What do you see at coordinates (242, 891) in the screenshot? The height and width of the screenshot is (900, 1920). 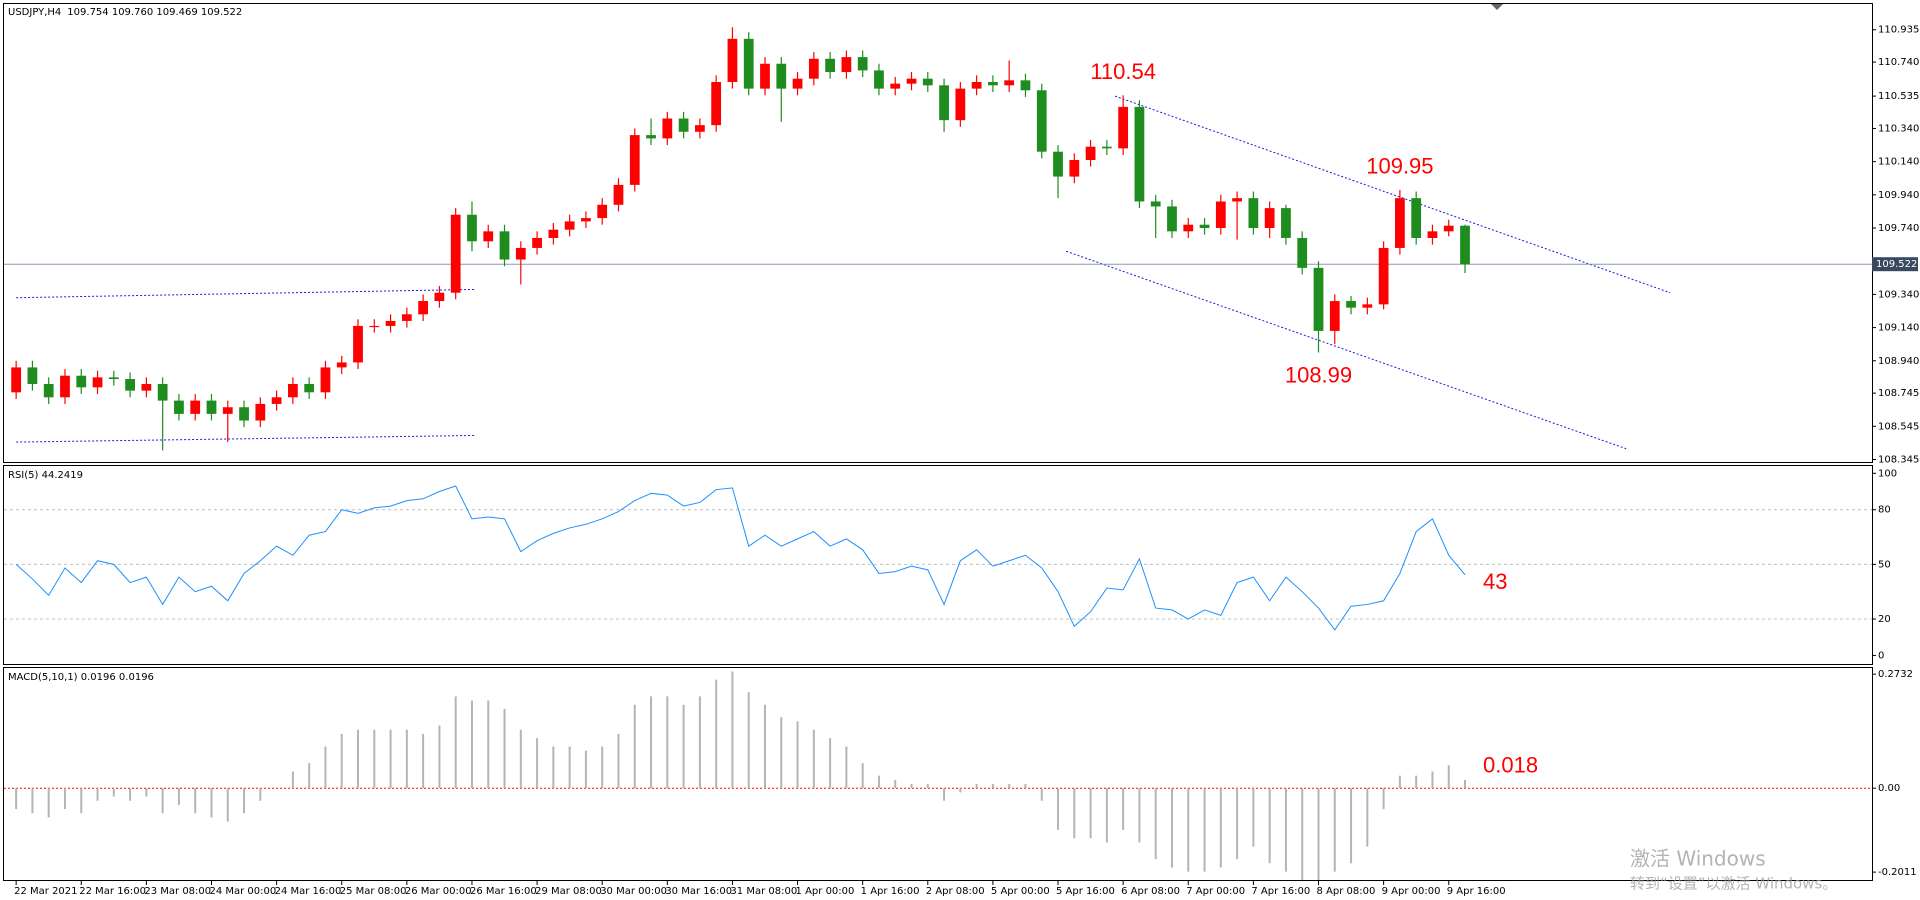 I see `time-label: 24 Mar 00:00` at bounding box center [242, 891].